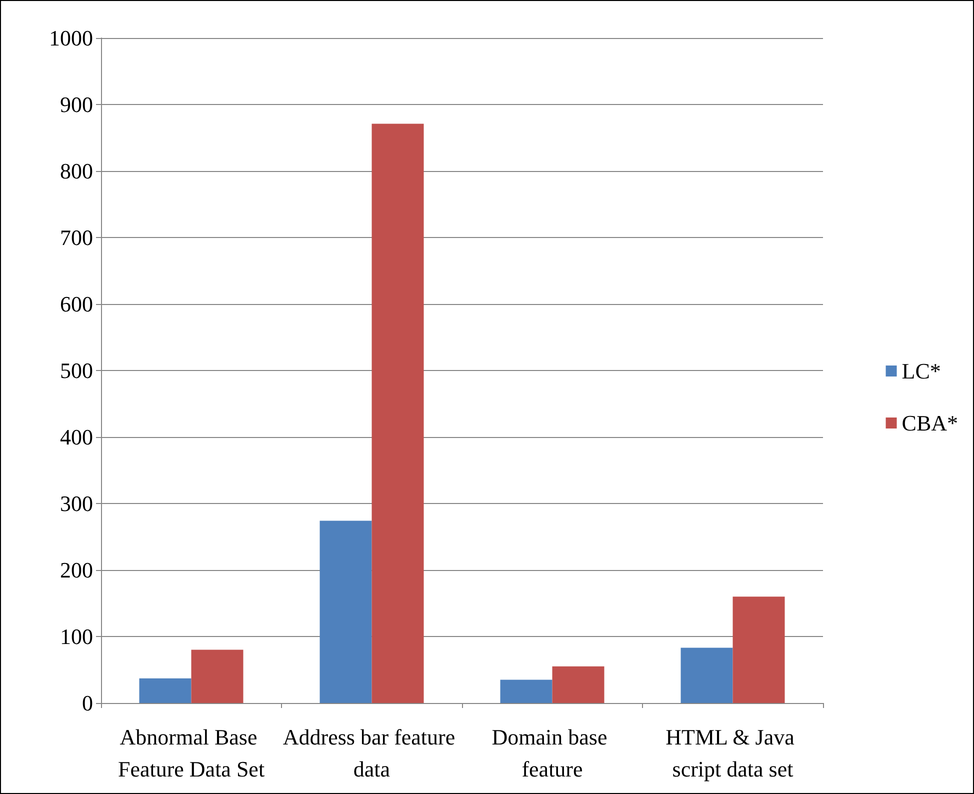  What do you see at coordinates (76, 237) in the screenshot?
I see `y-tick-label: 700` at bounding box center [76, 237].